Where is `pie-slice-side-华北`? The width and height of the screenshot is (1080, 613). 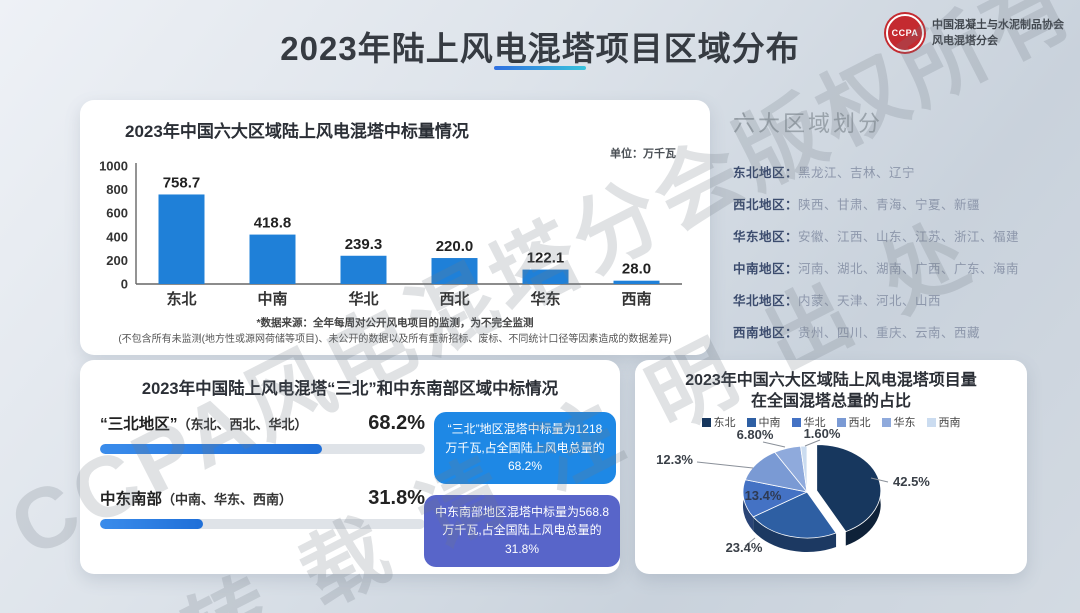 pie-slice-side-华北 is located at coordinates (748, 505).